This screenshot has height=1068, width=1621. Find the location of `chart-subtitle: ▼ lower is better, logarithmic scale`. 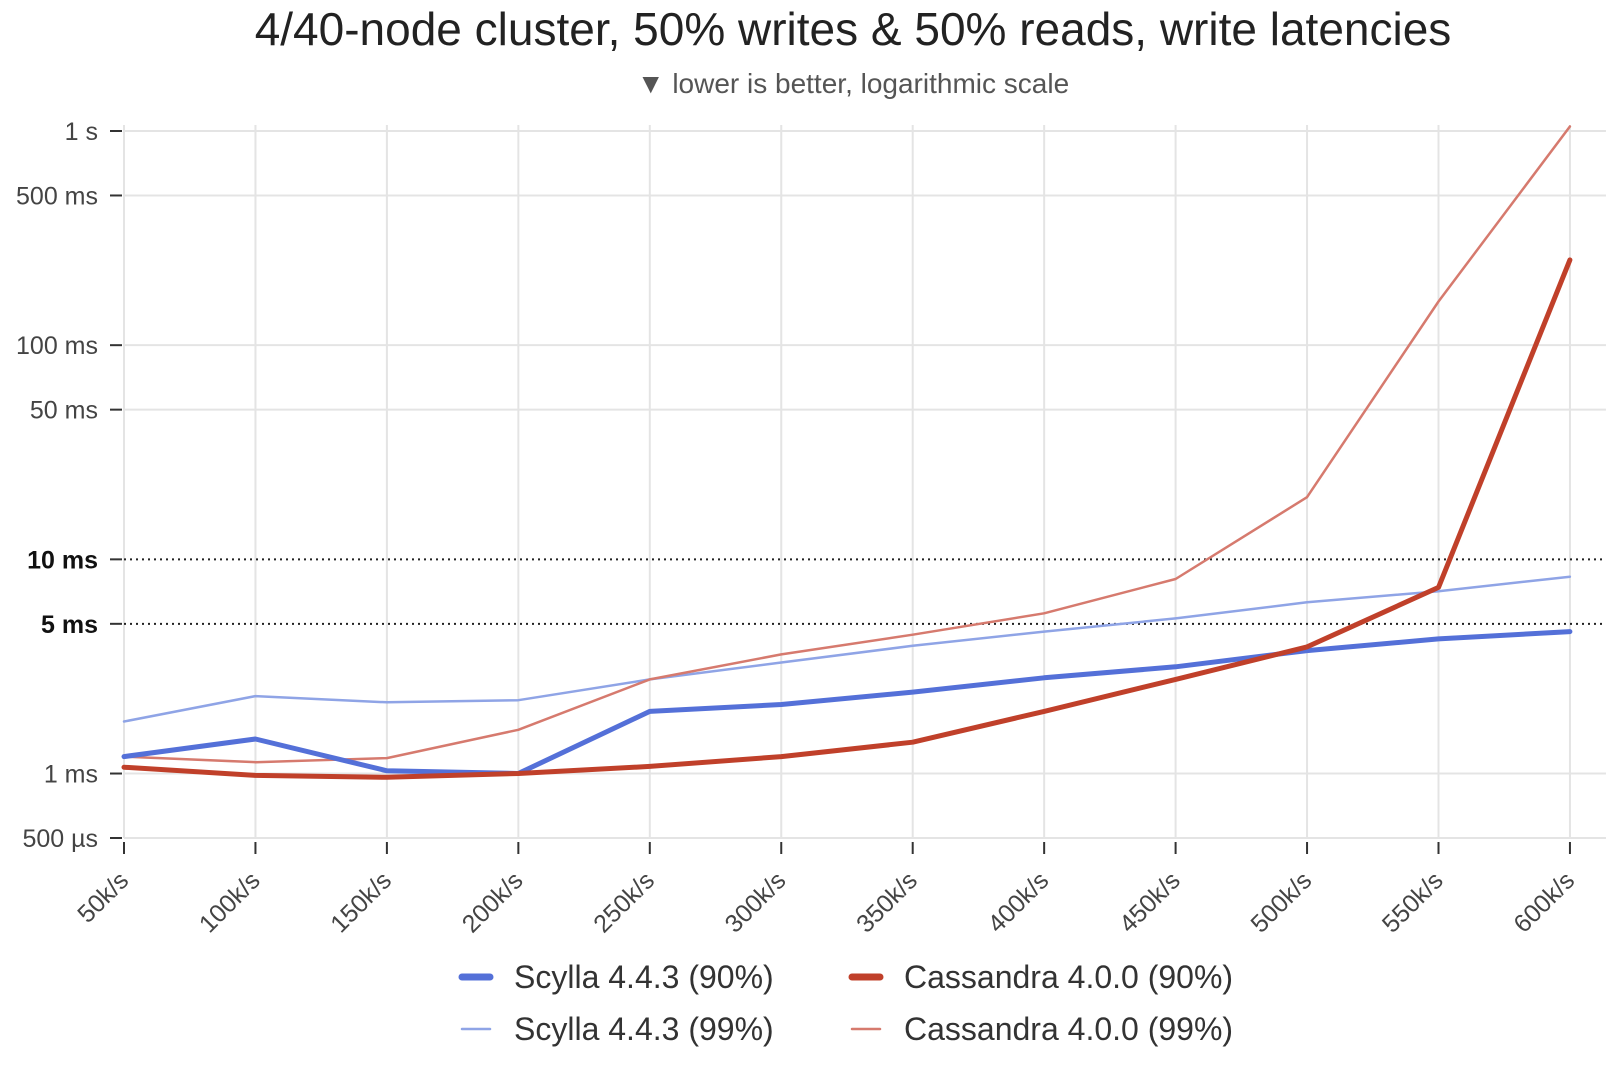

chart-subtitle: ▼ lower is better, logarithmic scale is located at coordinates (853, 83).